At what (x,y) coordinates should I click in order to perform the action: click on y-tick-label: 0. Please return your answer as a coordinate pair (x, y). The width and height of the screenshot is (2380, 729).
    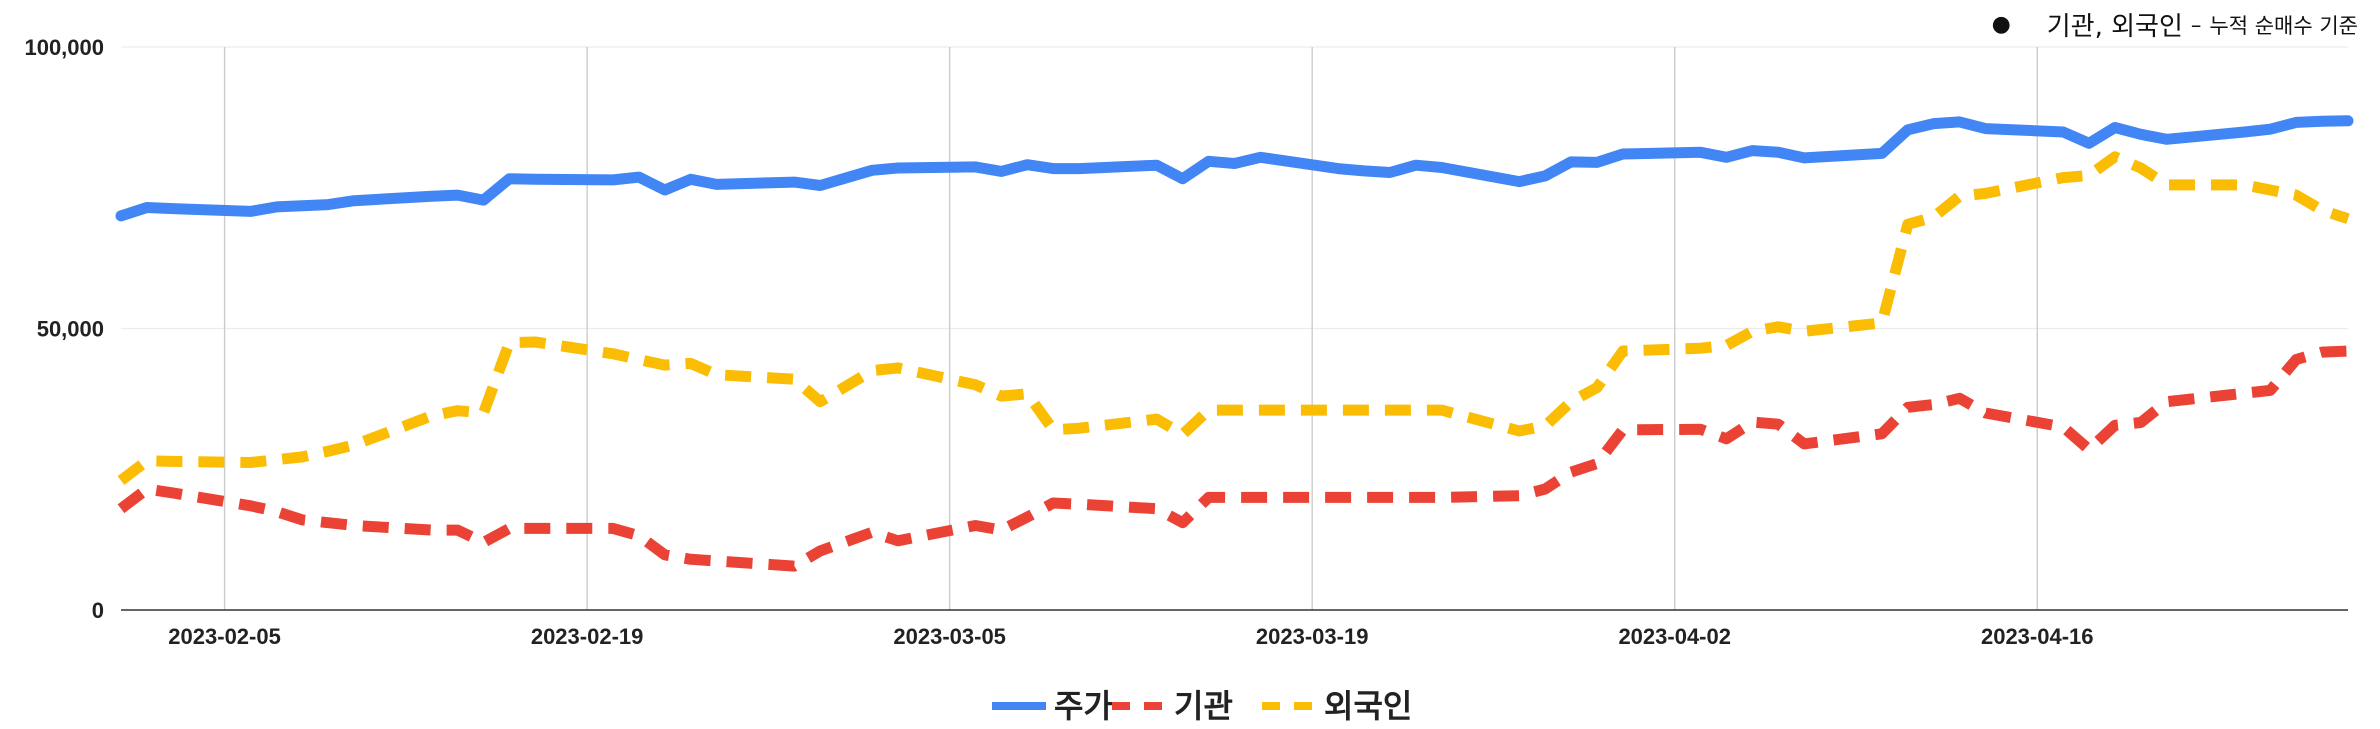
    Looking at the image, I should click on (98, 610).